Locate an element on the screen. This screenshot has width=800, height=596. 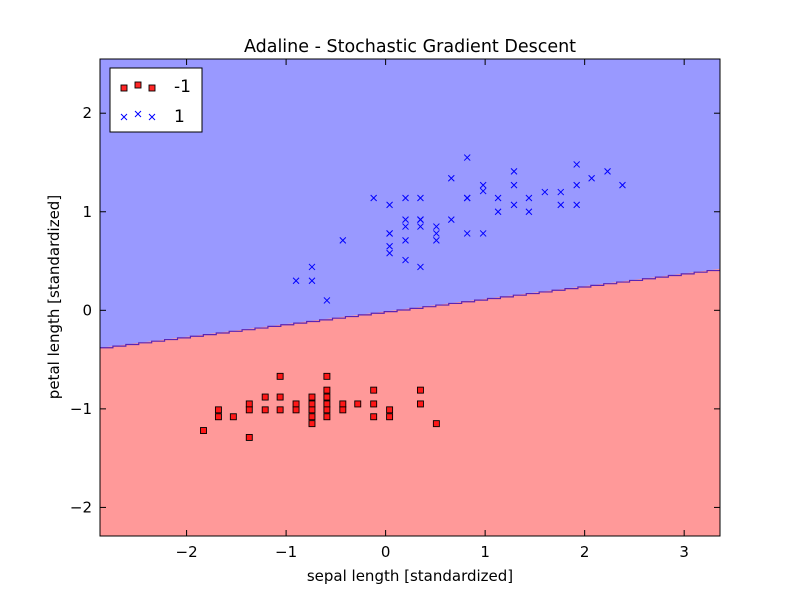
x-tick-label: −1 is located at coordinates (286, 552).